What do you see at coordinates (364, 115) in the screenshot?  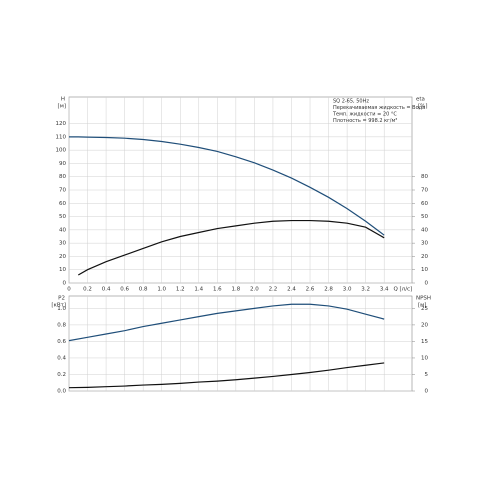 I see `annotation: Темп. жидкости = 20 °C` at bounding box center [364, 115].